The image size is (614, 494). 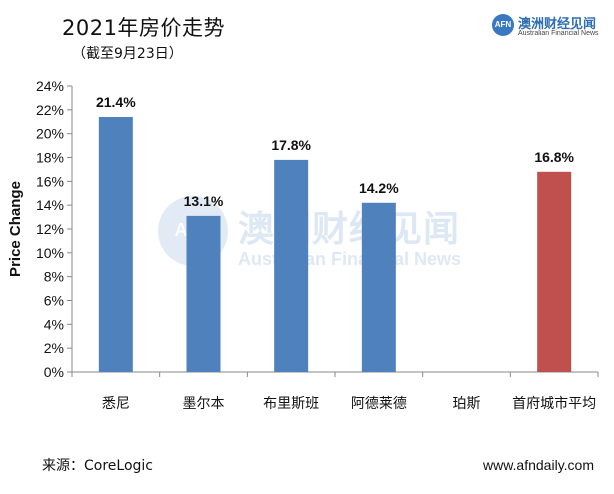 I want to click on chart-subtitle: （截至9月23日）, so click(x=127, y=54).